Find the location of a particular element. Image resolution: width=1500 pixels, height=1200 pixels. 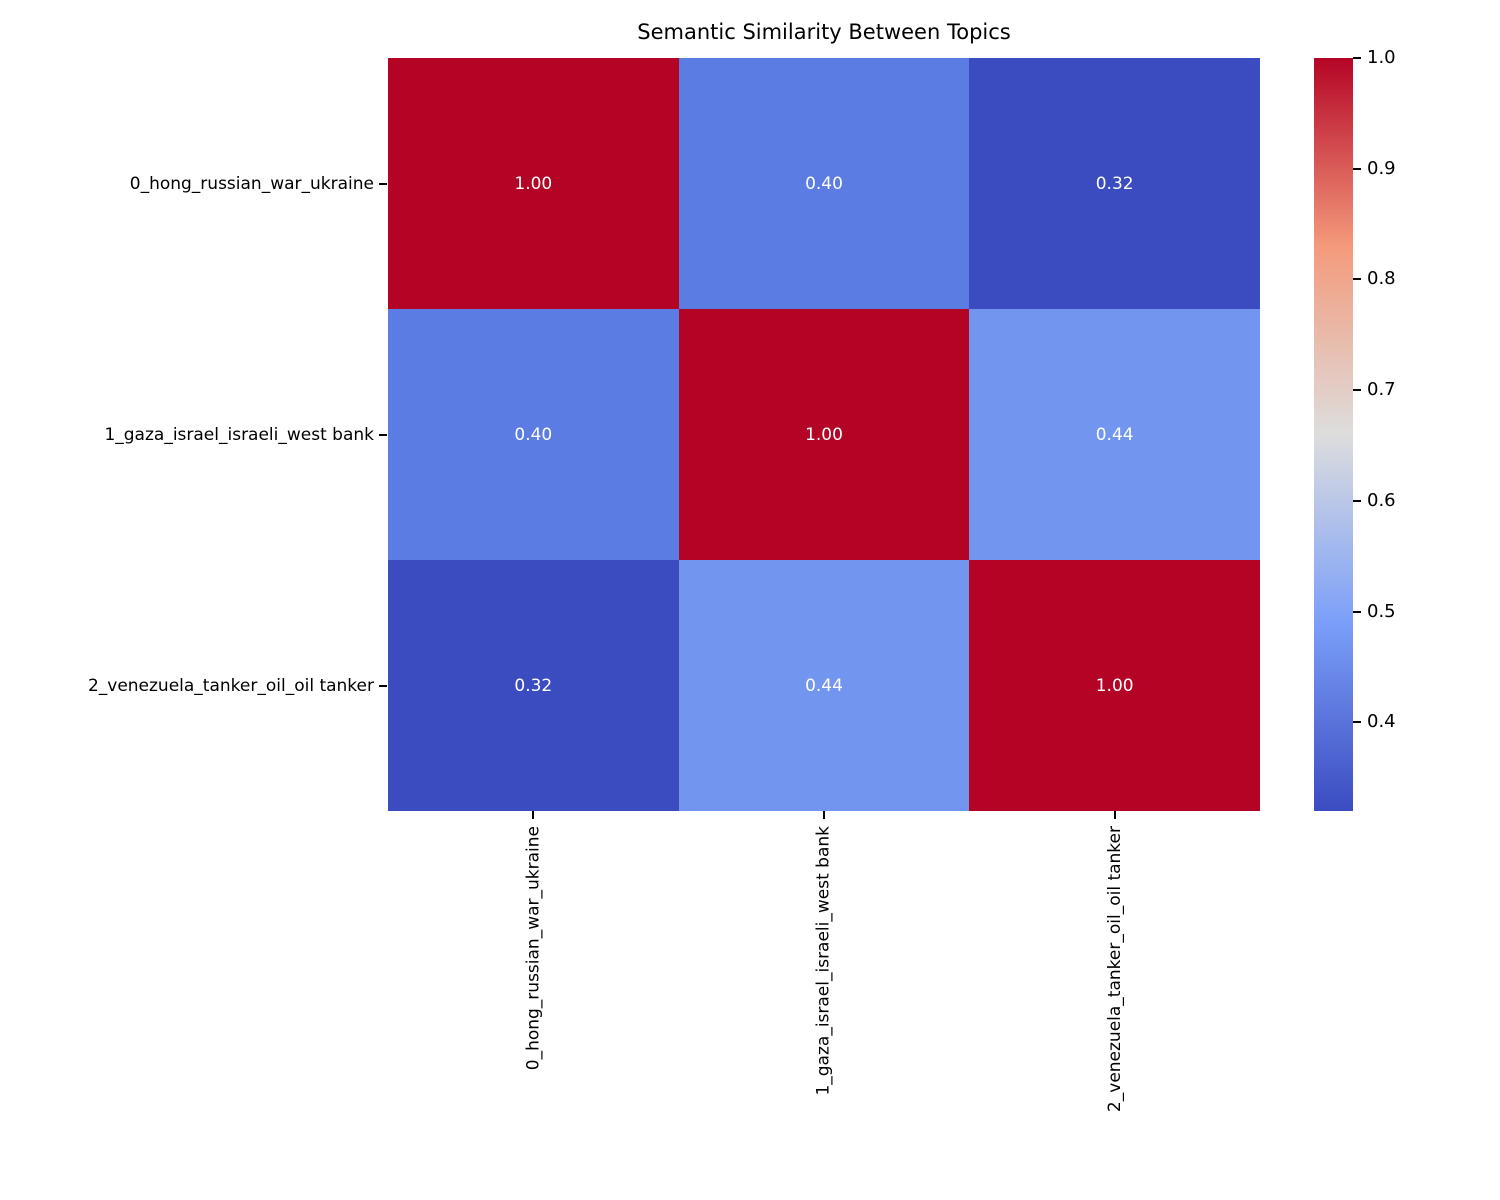

colorbar-tick-label-4: 0.6 is located at coordinates (1381, 500).